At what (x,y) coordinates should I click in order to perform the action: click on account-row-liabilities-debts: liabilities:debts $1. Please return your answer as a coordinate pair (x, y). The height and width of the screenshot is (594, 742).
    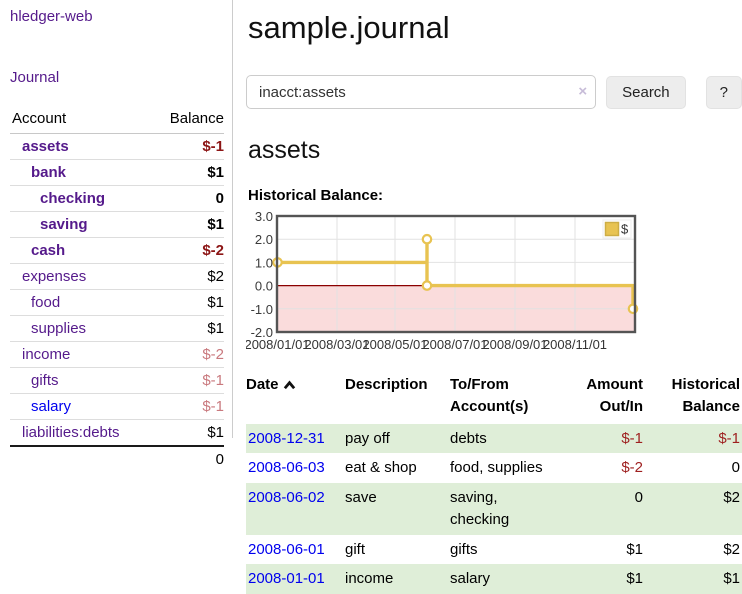
    Looking at the image, I should click on (117, 432).